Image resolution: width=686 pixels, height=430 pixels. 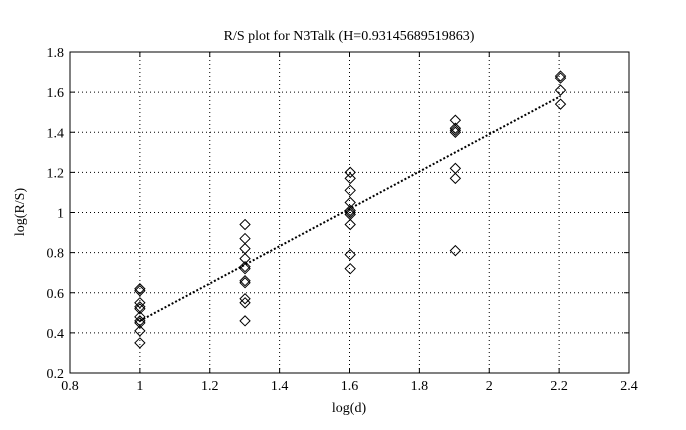 I want to click on x-tick-label: 0.8, so click(x=70, y=386).